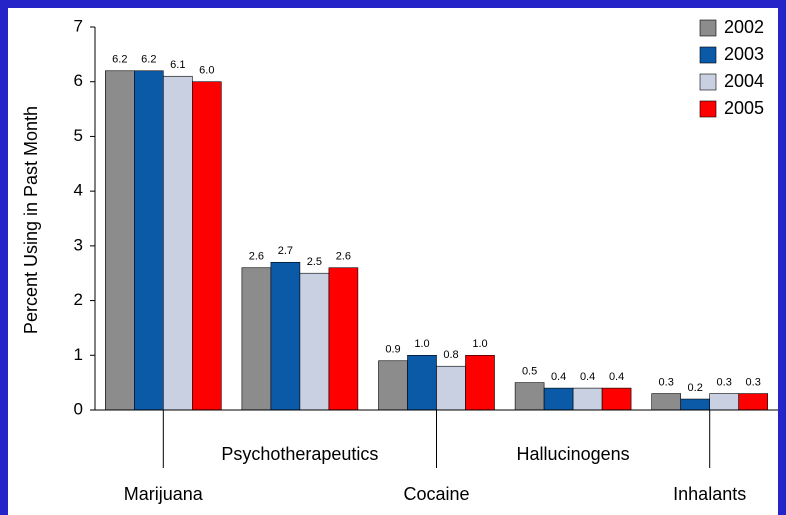 This screenshot has width=786, height=515. I want to click on legend-label: 2003, so click(744, 54).